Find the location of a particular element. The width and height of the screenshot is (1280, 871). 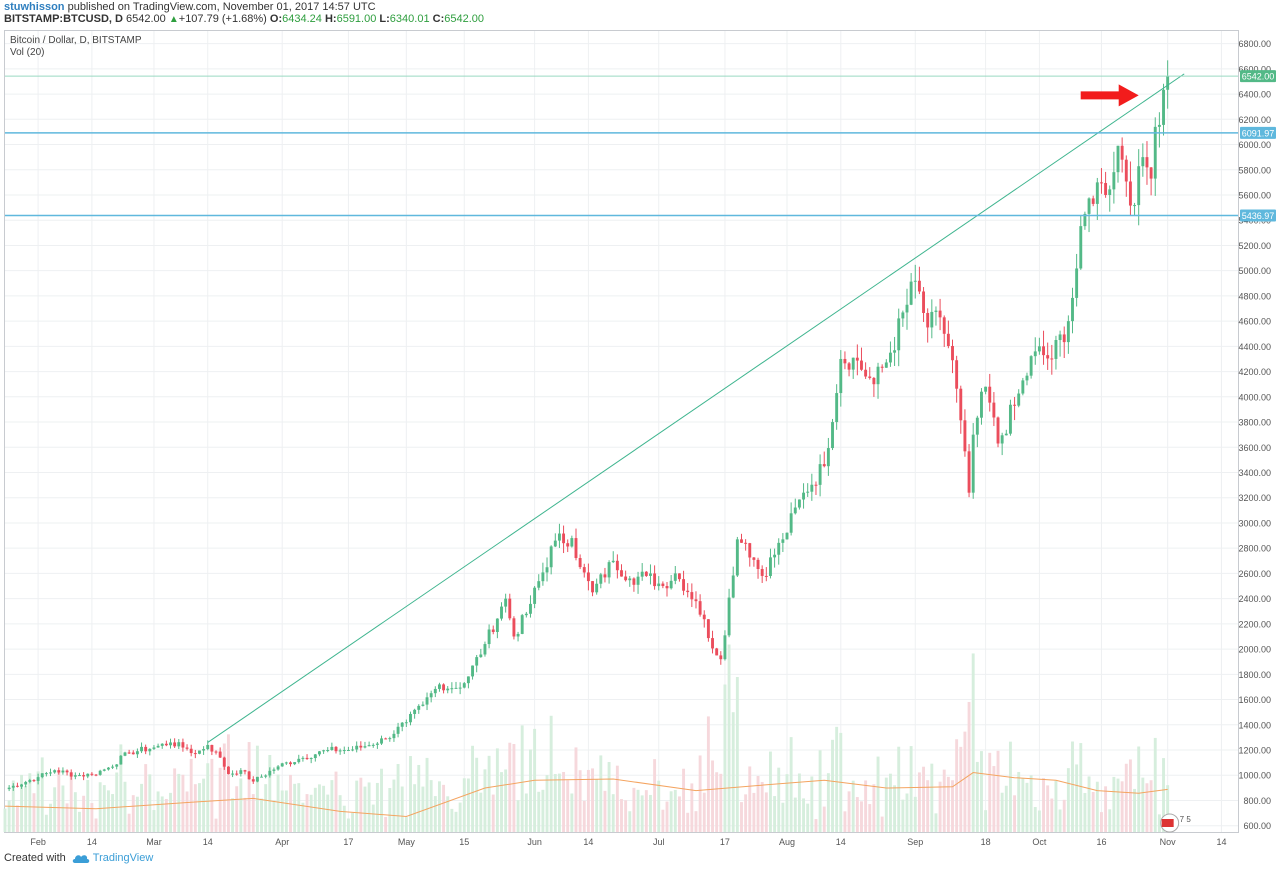

x-tick-label: 18 is located at coordinates (986, 842).